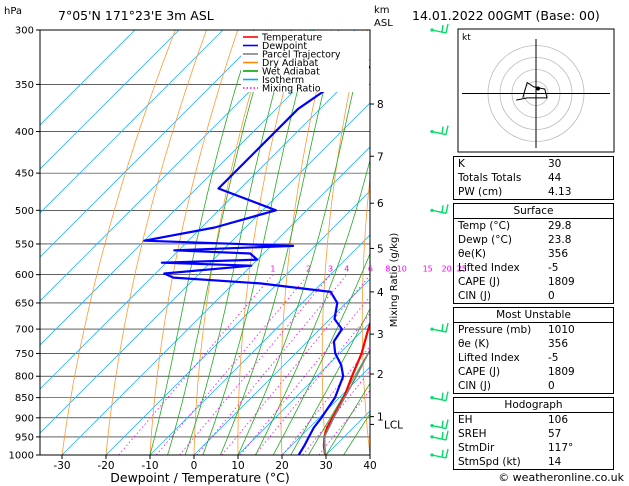 The width and height of the screenshot is (629, 486). What do you see at coordinates (382, 10) in the screenshot?
I see `km-label: km` at bounding box center [382, 10].